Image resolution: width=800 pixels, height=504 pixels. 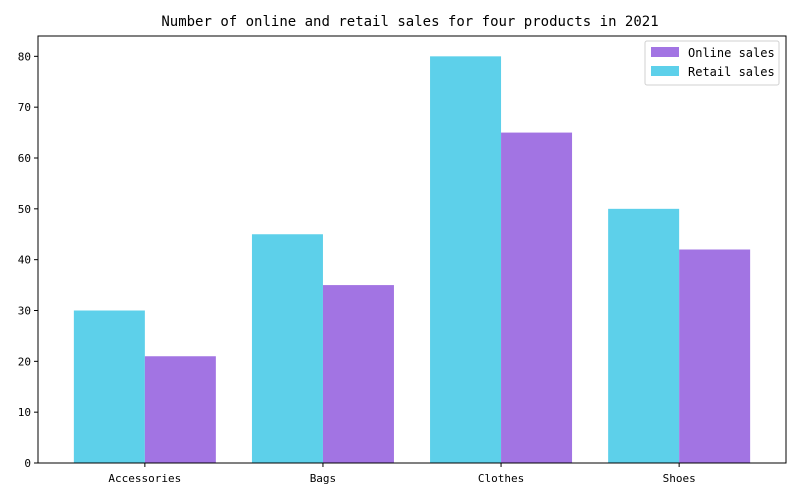 What do you see at coordinates (665, 52) in the screenshot?
I see `legend-swatch-online-sales` at bounding box center [665, 52].